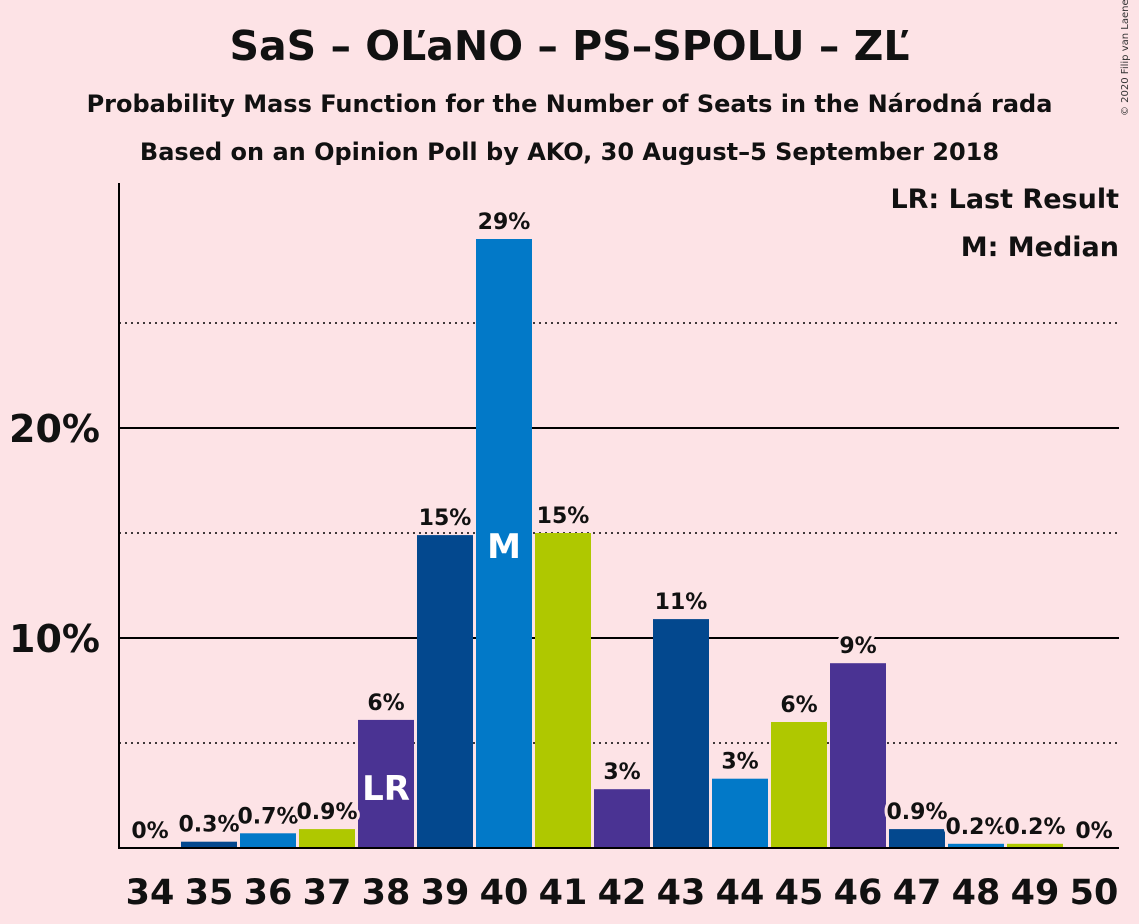  Describe the element at coordinates (563, 516) in the screenshot. I see `data-label-41: 15%` at that location.